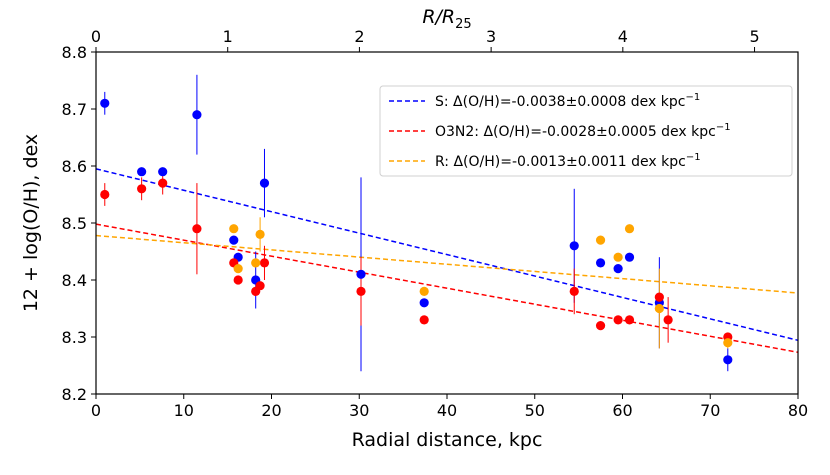  Describe the element at coordinates (74, 337) in the screenshot. I see `y-tick-label: 8.3` at that location.